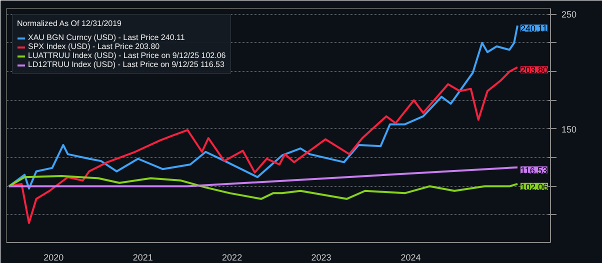 This screenshot has height=263, width=602. Describe the element at coordinates (106, 37) in the screenshot. I see `legend-label: XAU BGN Curncy (USD) - Last Price 240.11` at that location.